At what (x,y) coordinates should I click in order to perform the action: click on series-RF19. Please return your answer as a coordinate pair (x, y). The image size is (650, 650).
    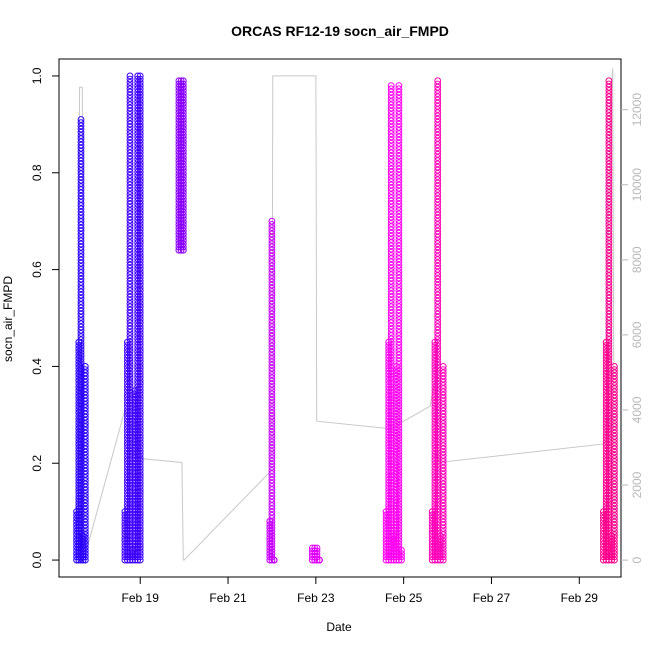
    Looking at the image, I should click on (609, 320).